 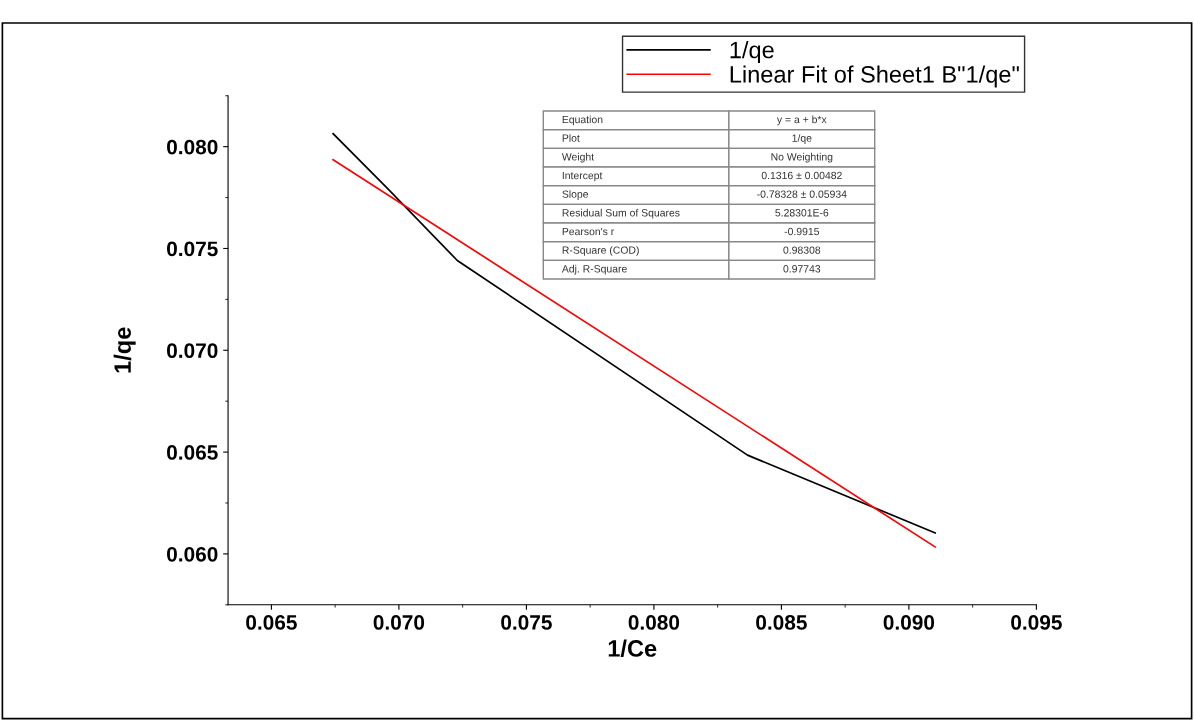 What do you see at coordinates (571, 138) in the screenshot?
I see `annotation: Plot` at bounding box center [571, 138].